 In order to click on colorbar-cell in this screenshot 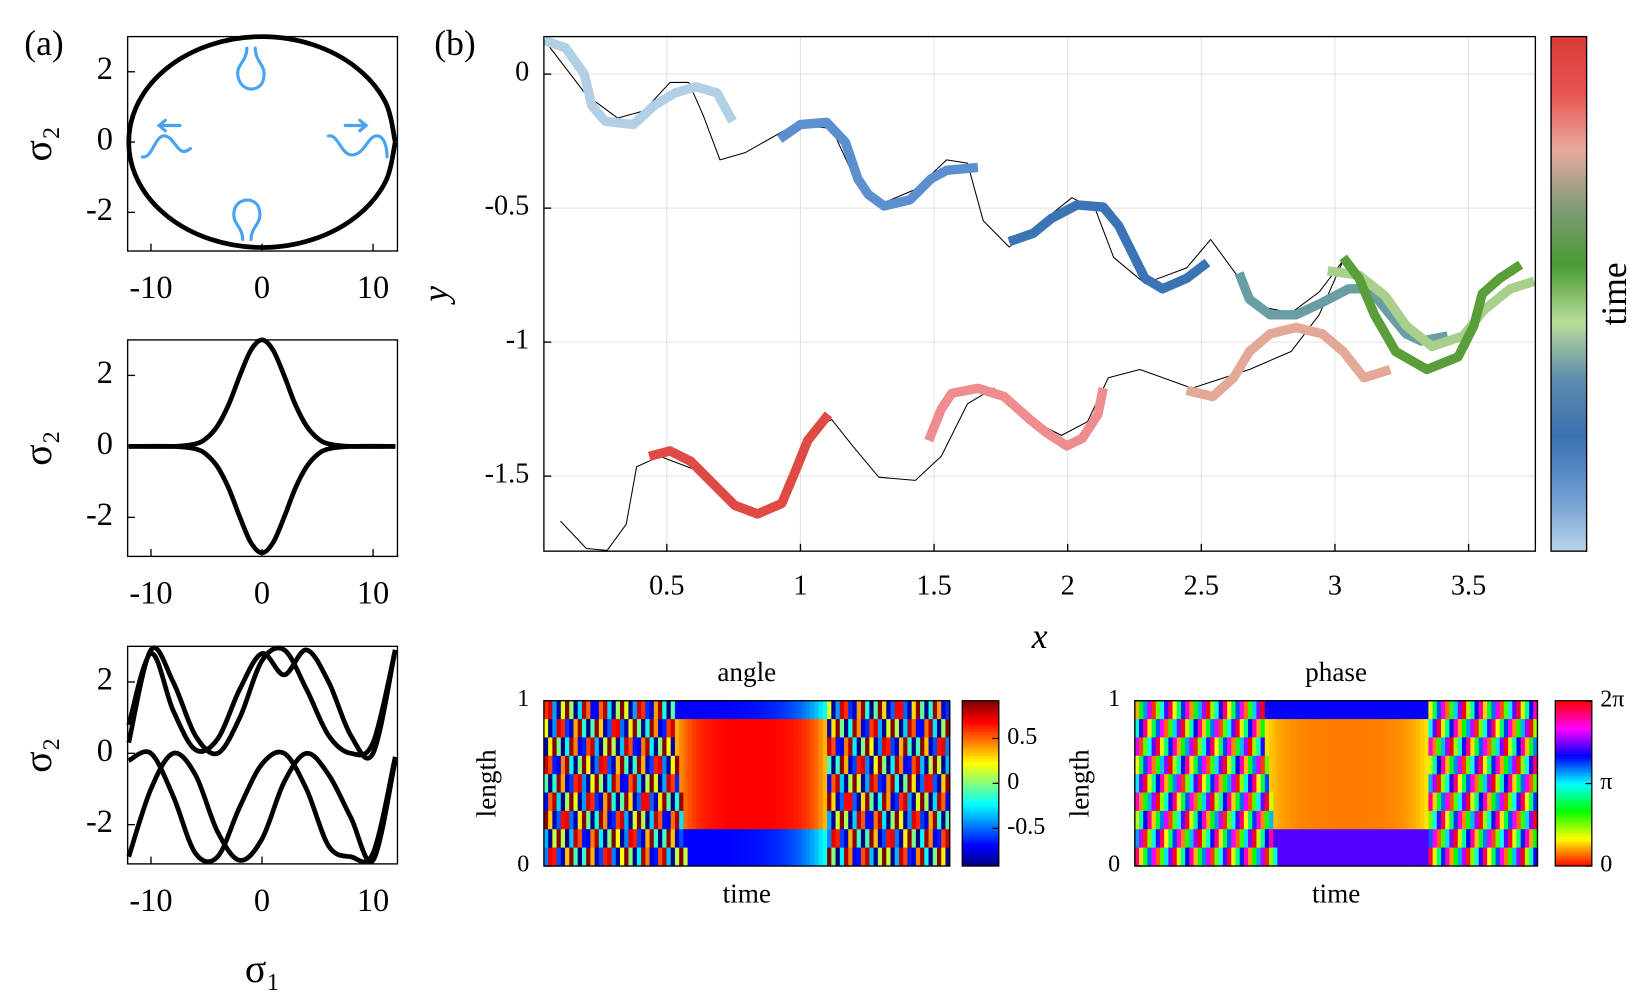, I will do `click(1573, 702)`.